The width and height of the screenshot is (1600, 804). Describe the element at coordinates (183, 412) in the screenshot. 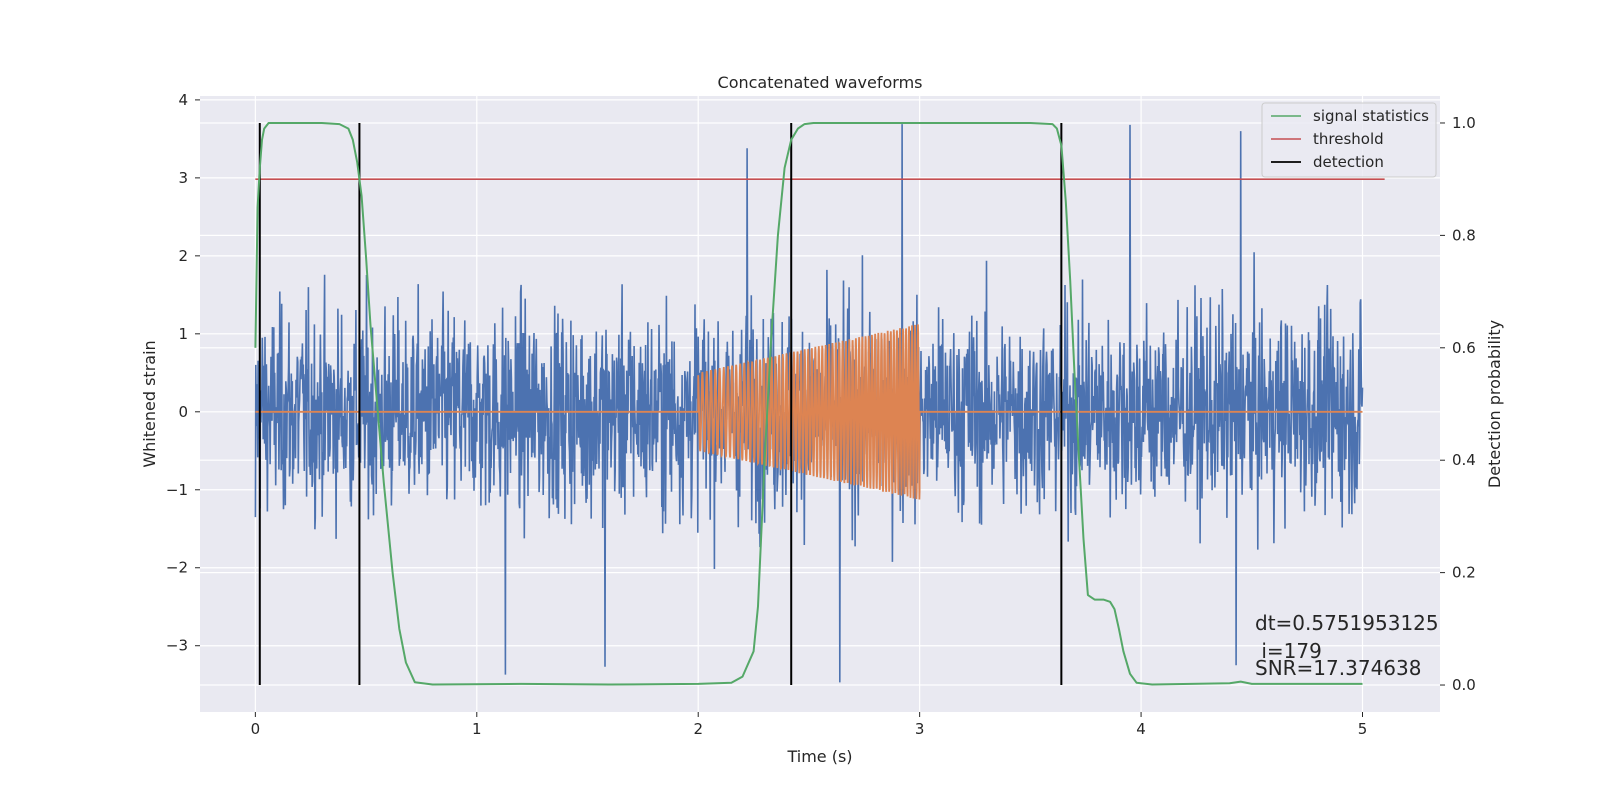

I see `y-left-tick-label: 0` at that location.